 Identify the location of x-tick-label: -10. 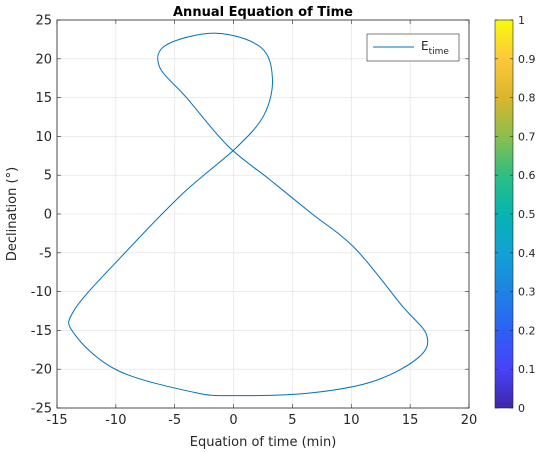
(115, 420).